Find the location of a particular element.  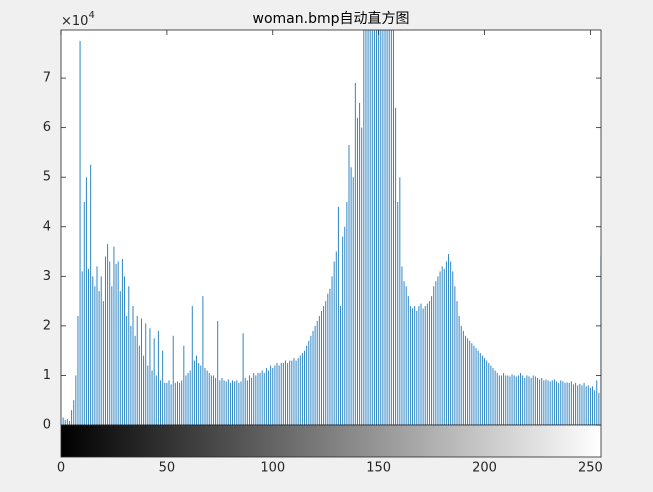

colorbar is located at coordinates (331, 441).